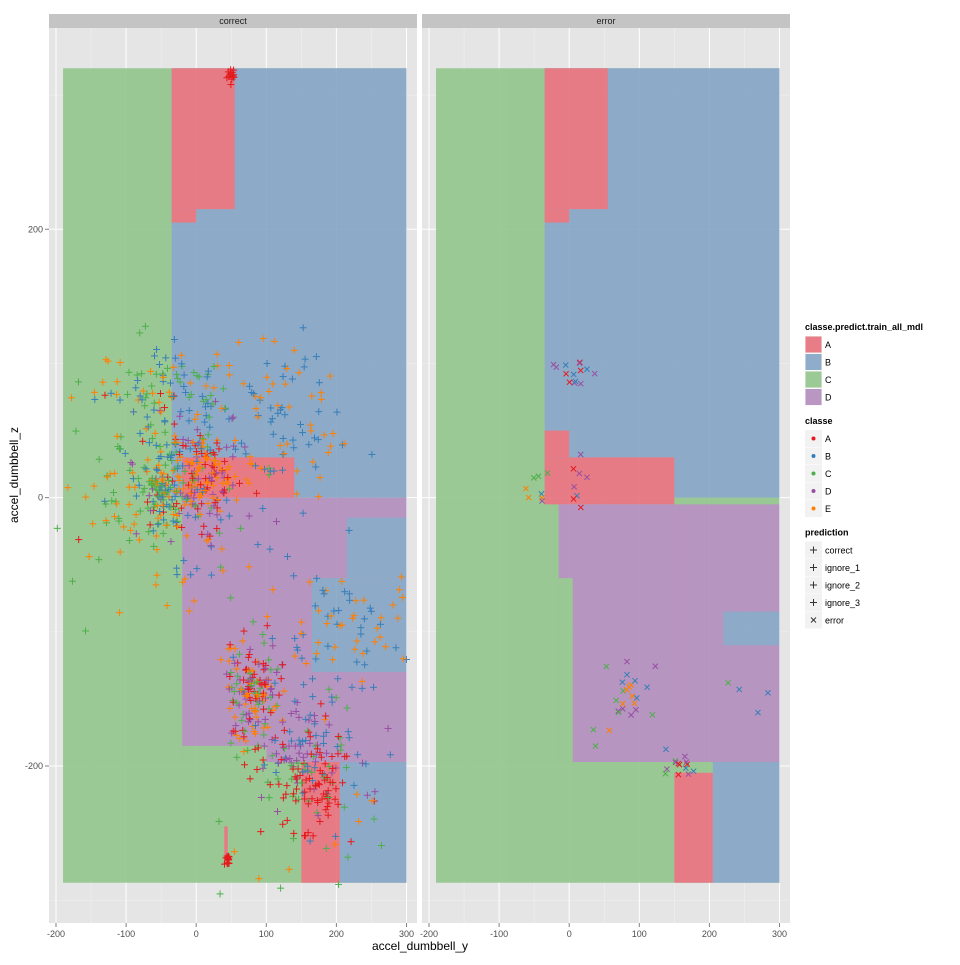 This screenshot has width=960, height=965. I want to click on region-B, so click(376, 548).